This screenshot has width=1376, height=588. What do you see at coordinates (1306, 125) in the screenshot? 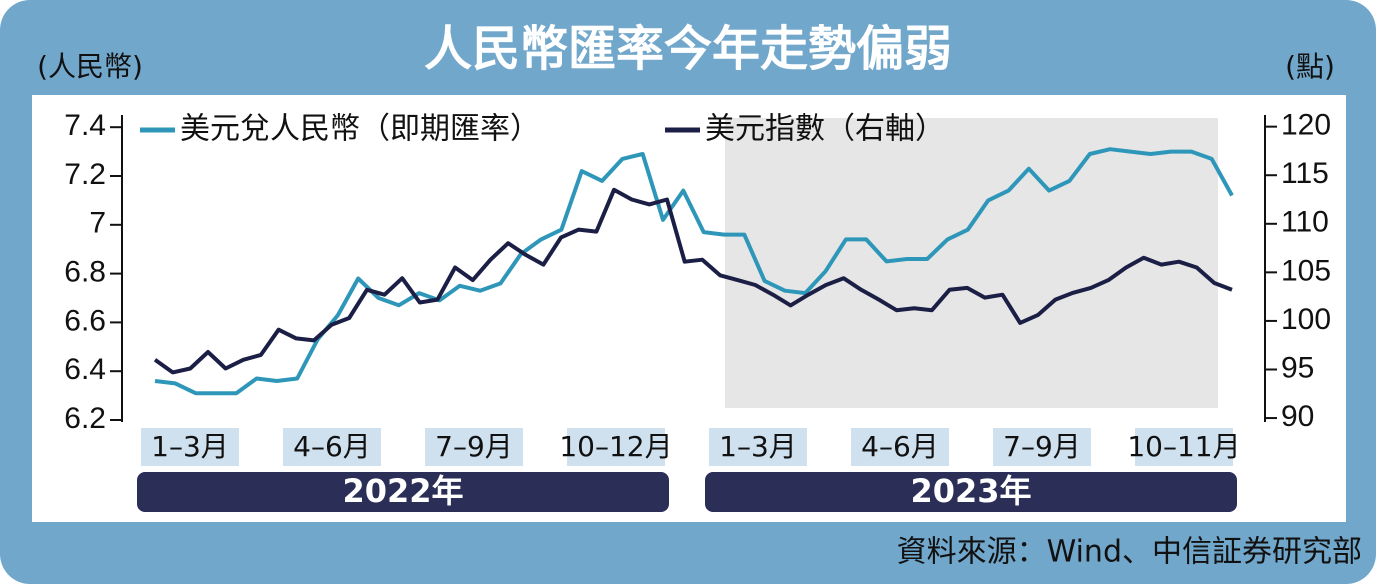
I see `y2-tick-label: 120` at bounding box center [1306, 125].